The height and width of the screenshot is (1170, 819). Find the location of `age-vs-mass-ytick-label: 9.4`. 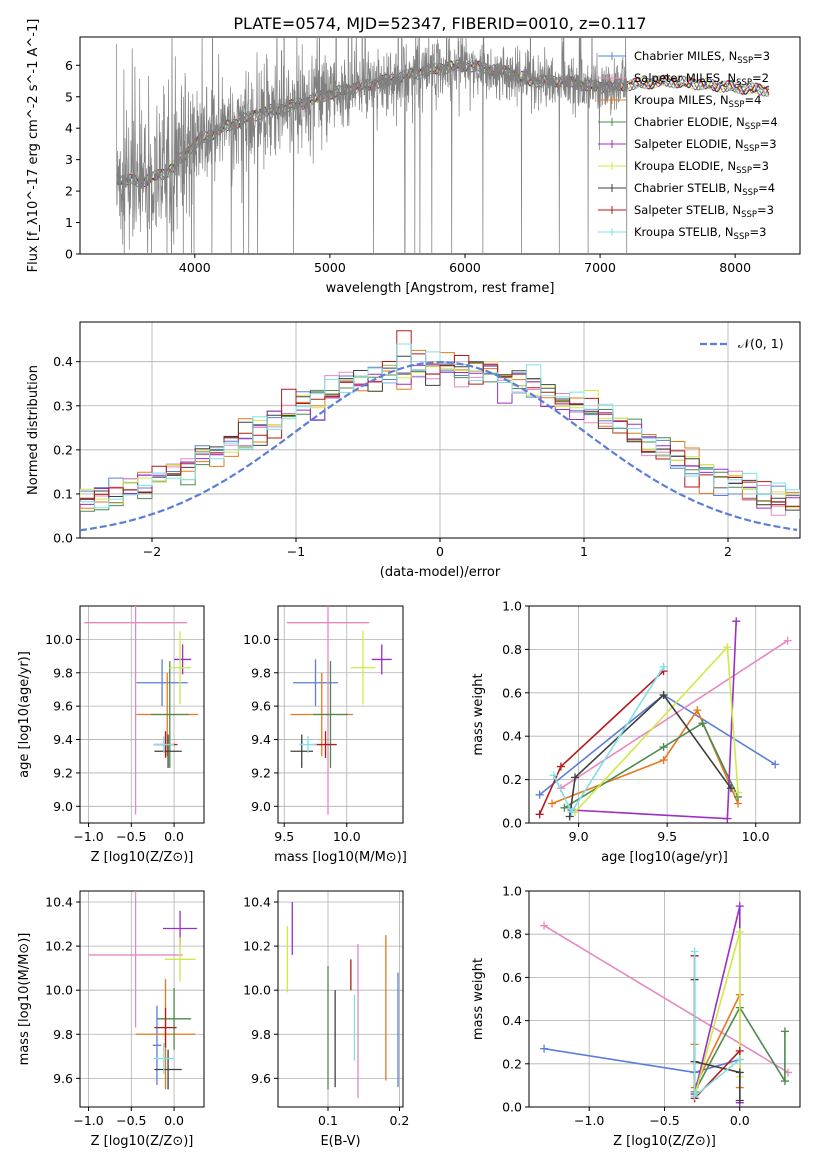

age-vs-mass-ytick-label: 9.4 is located at coordinates (261, 739).